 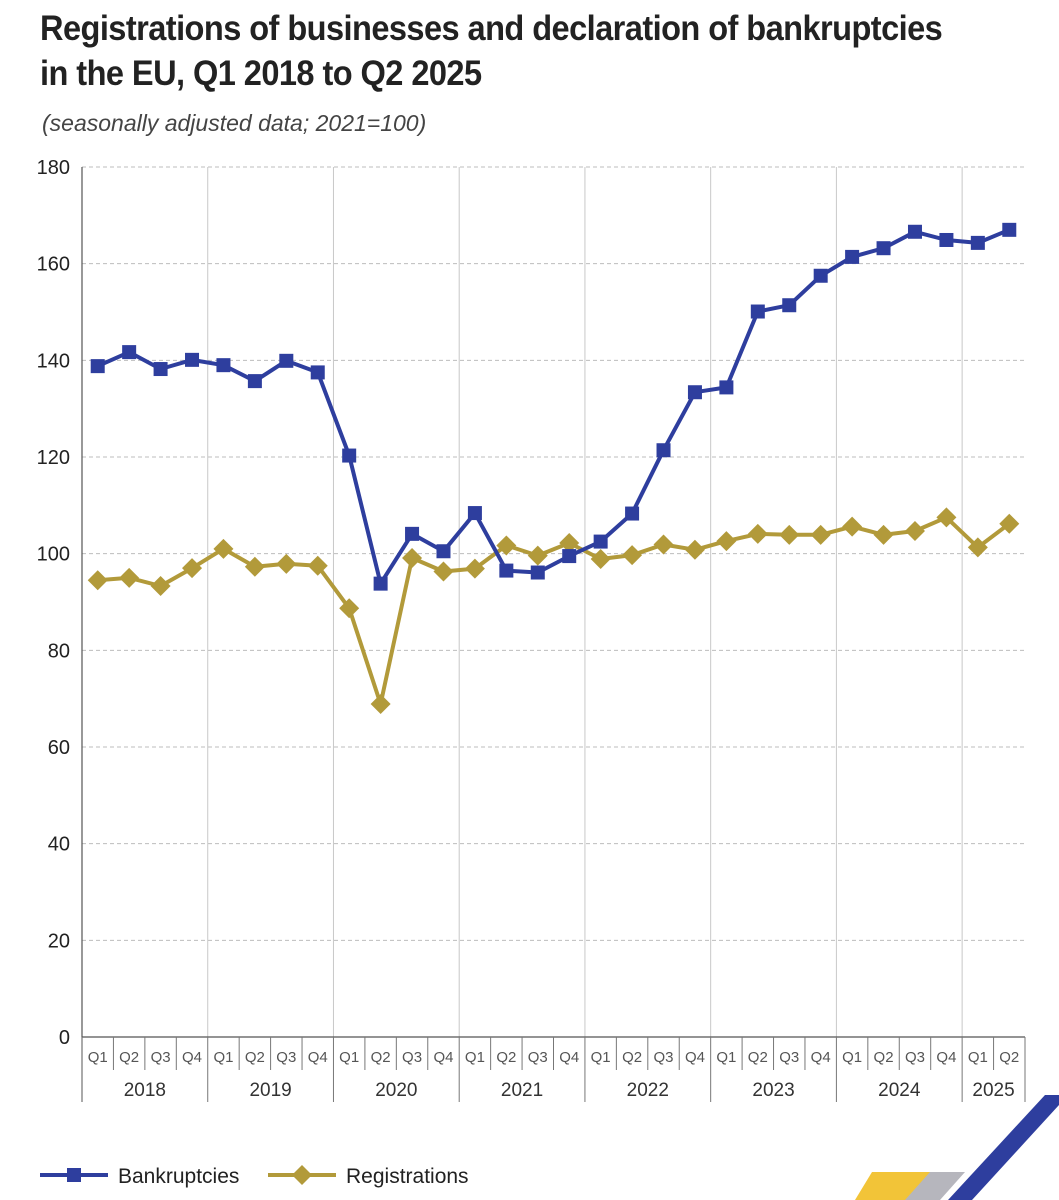 I want to click on legend-label: Registrations, so click(x=407, y=1176).